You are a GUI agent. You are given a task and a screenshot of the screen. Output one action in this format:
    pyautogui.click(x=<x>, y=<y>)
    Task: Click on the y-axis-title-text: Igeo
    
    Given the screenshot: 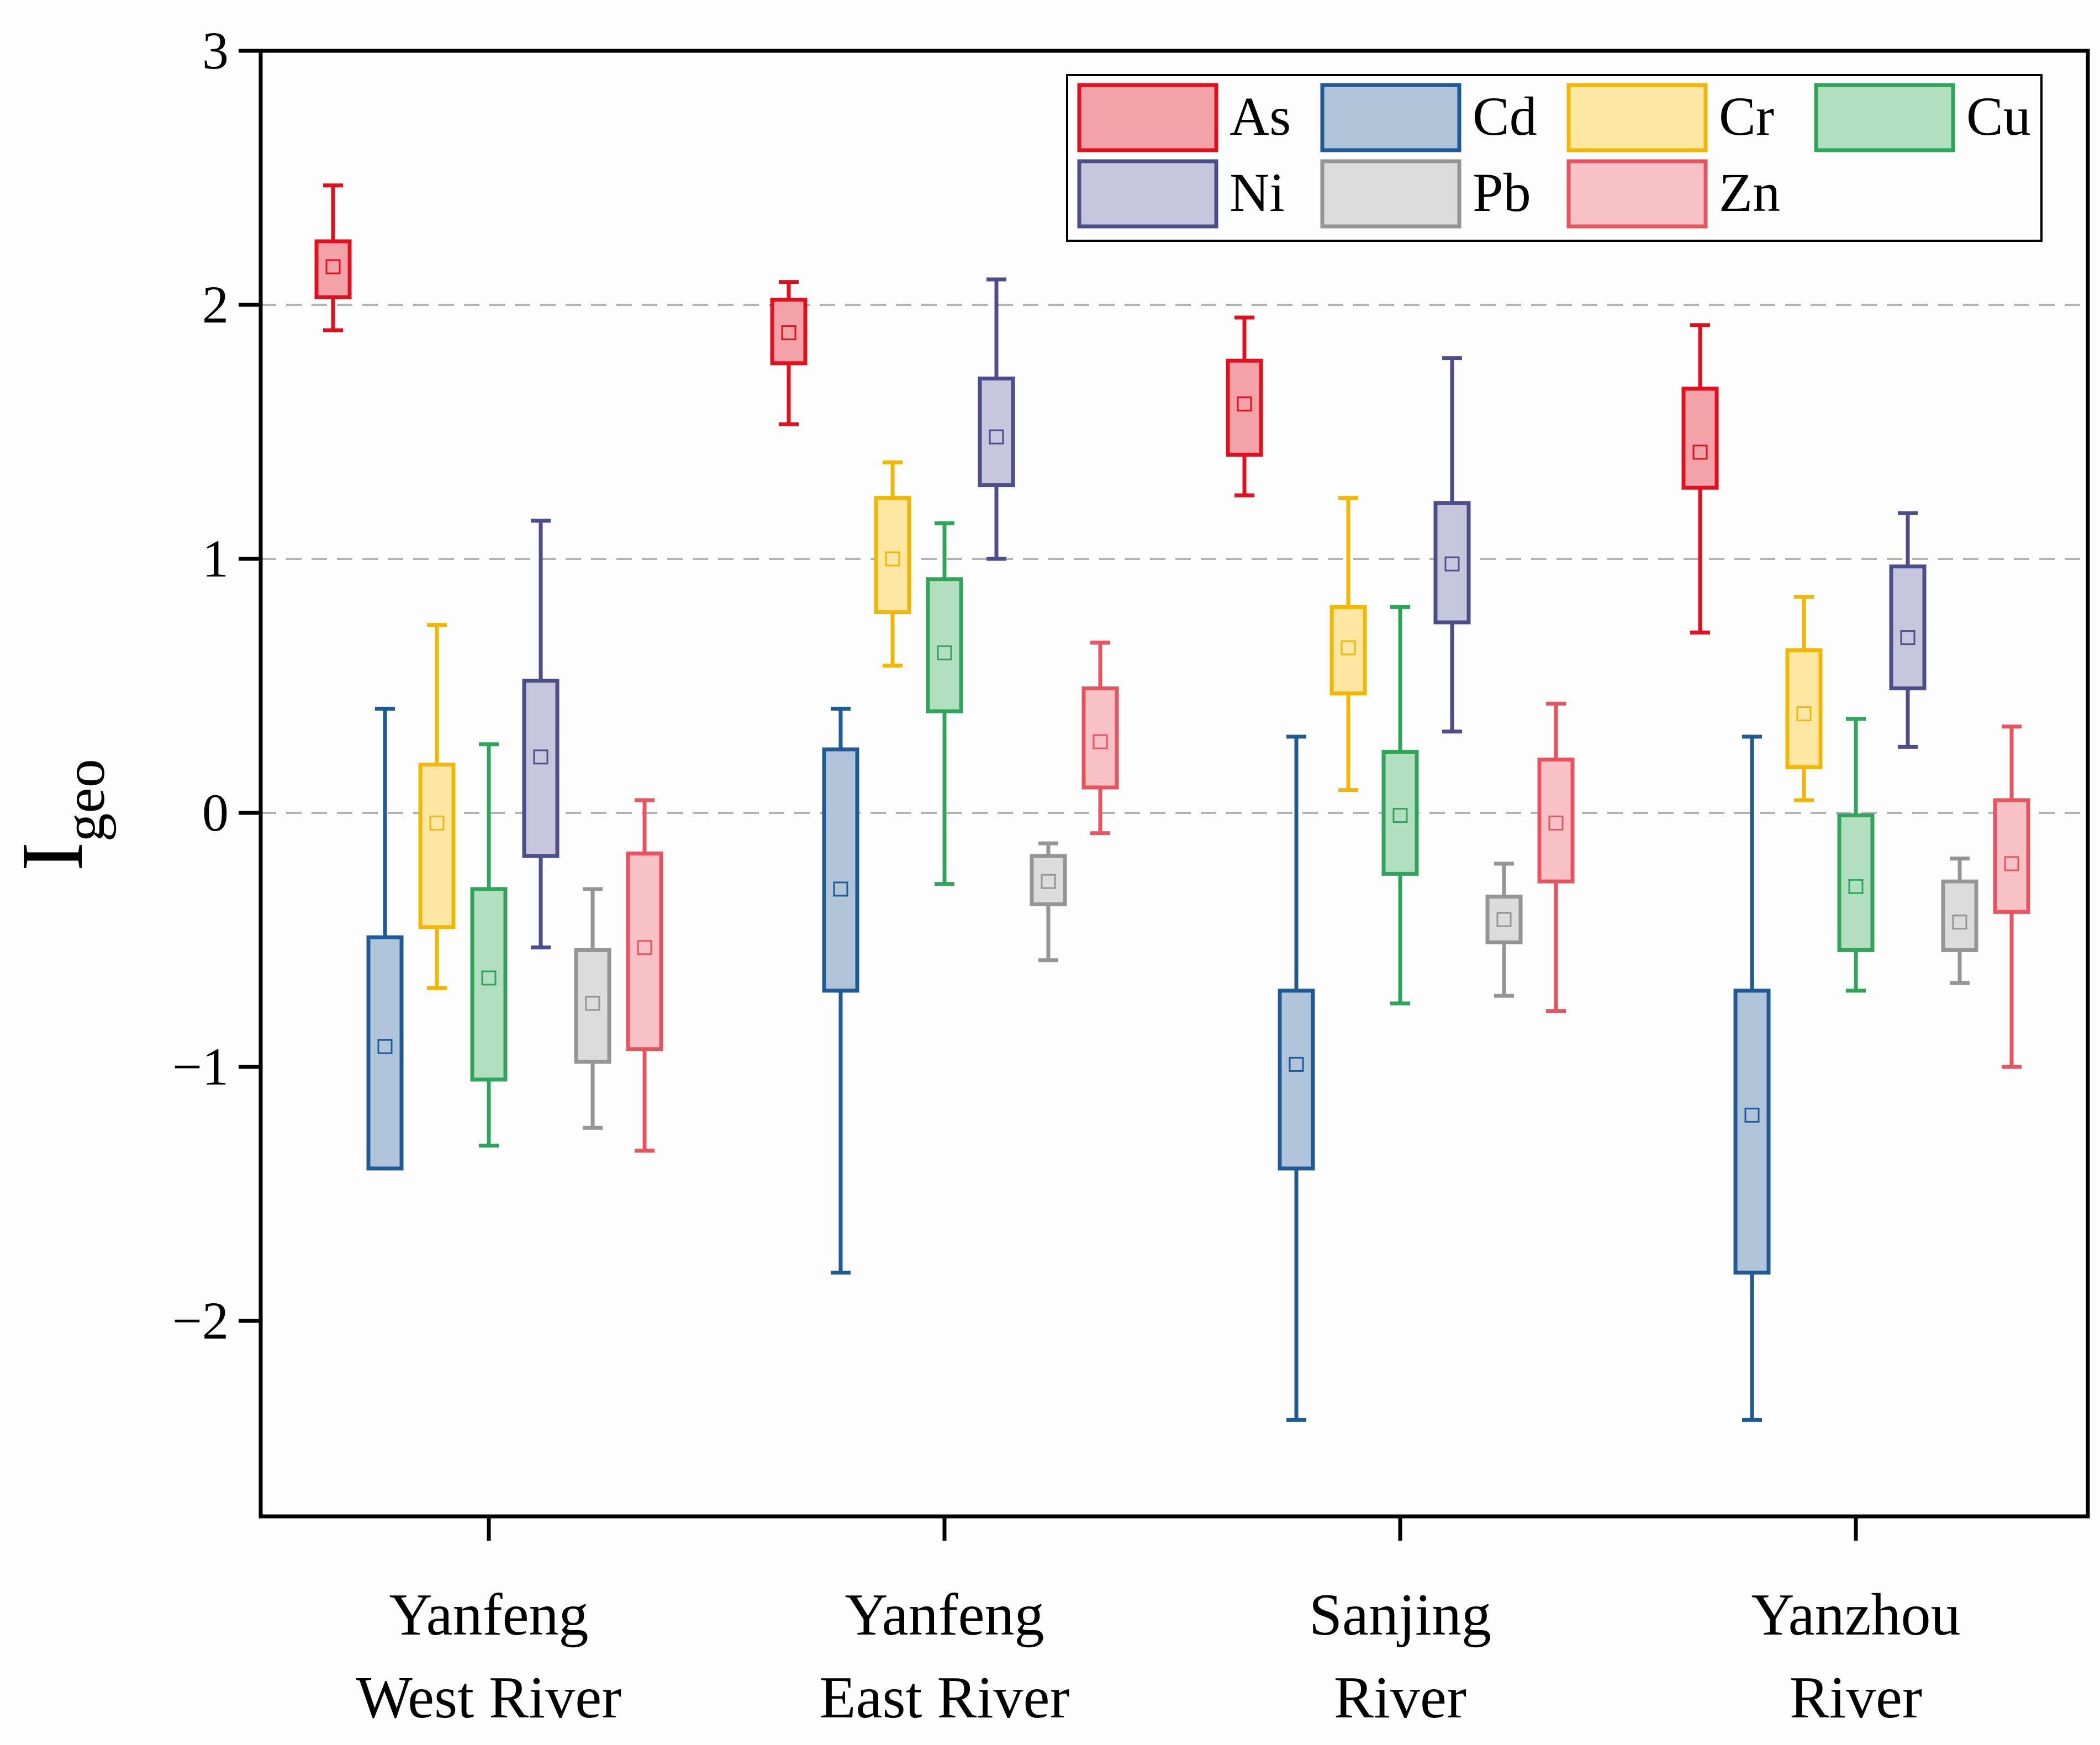 What is the action you would take?
    pyautogui.click(x=60, y=815)
    